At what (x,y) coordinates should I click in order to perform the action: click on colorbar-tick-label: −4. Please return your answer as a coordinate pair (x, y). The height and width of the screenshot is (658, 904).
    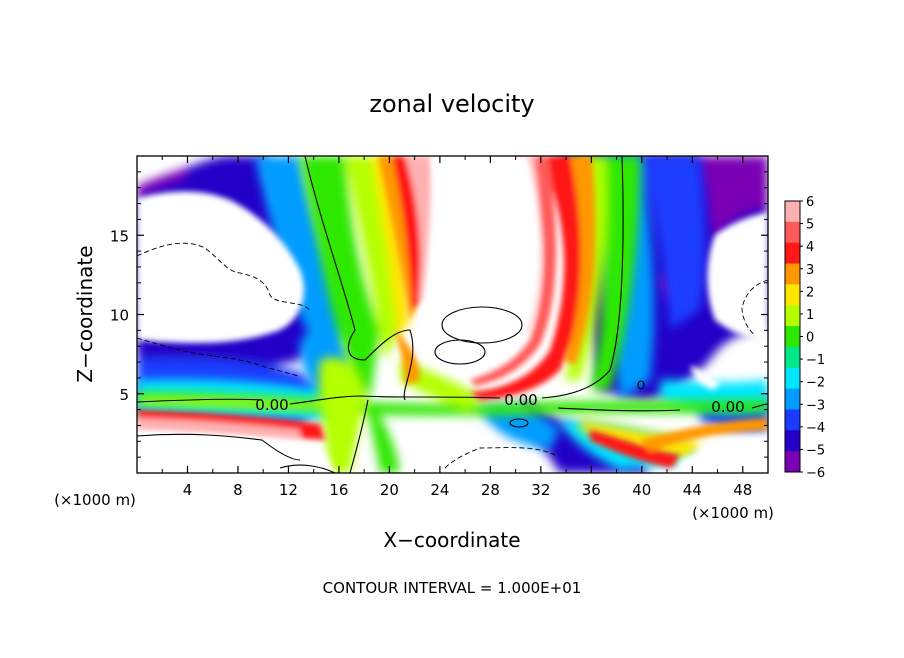
    Looking at the image, I should click on (815, 428).